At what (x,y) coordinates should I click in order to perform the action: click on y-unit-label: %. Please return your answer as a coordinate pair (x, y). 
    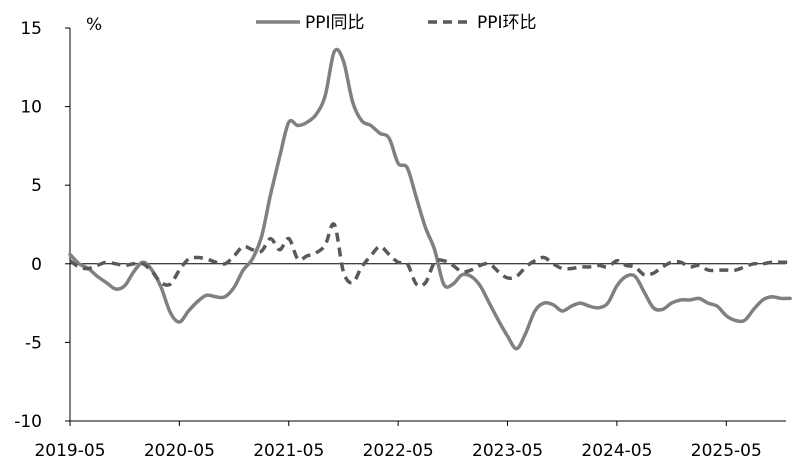
    Looking at the image, I should click on (94, 25).